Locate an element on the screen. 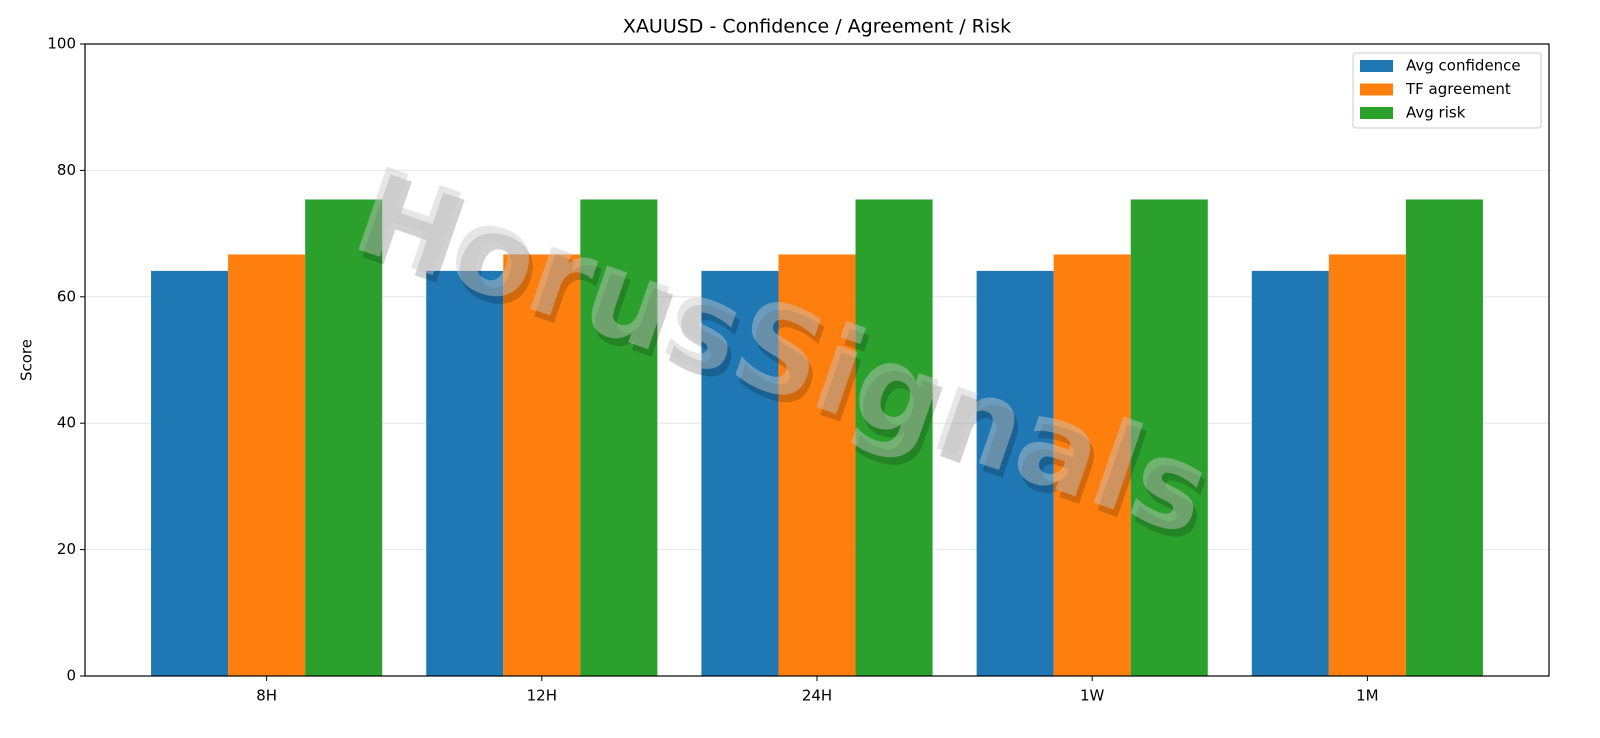 This screenshot has height=738, width=1600. y-axis-label: Score is located at coordinates (27, 360).